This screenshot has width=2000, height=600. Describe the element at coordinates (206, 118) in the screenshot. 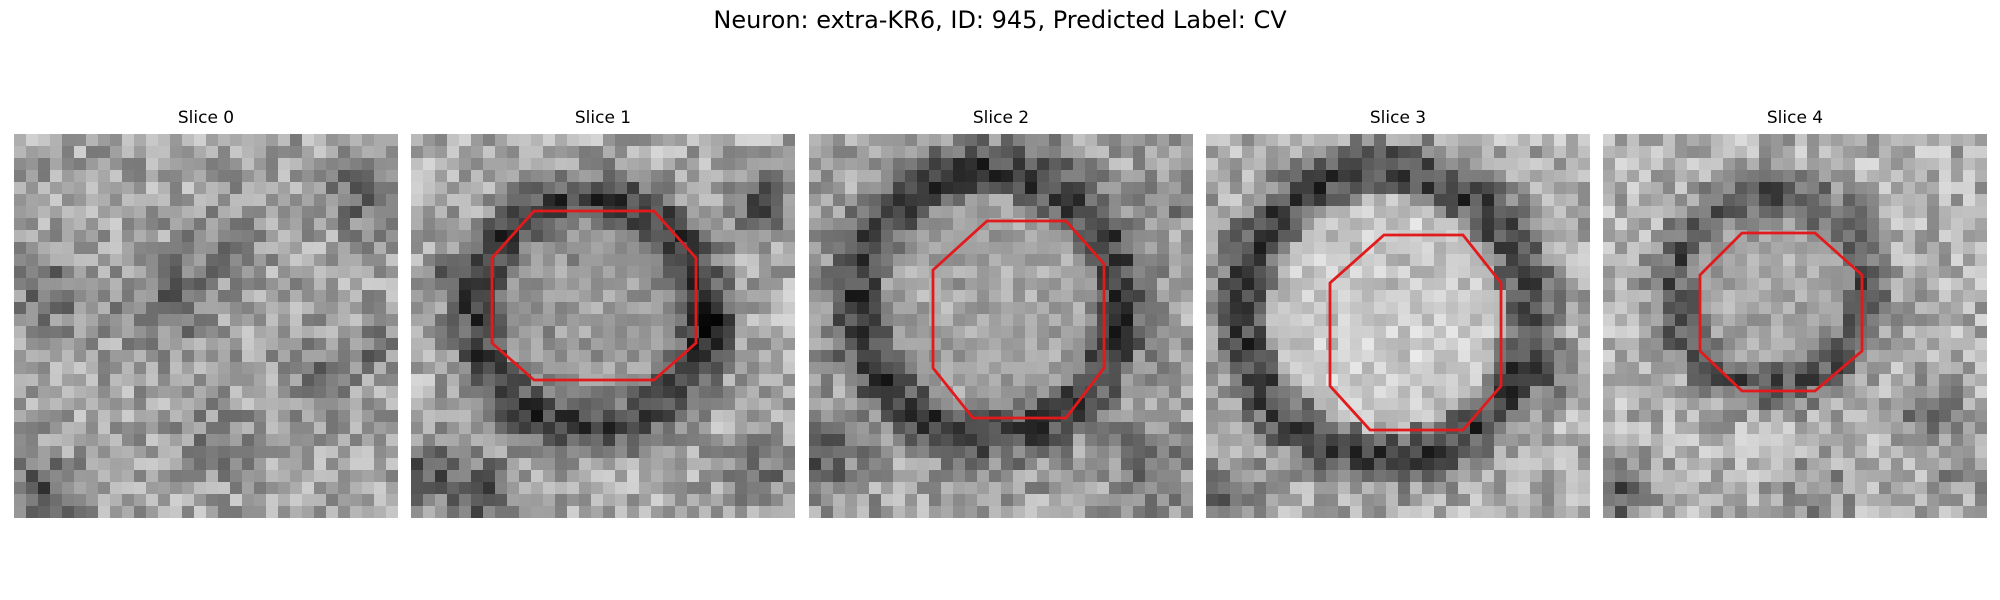

I see `slice-title-0: Slice 0` at that location.